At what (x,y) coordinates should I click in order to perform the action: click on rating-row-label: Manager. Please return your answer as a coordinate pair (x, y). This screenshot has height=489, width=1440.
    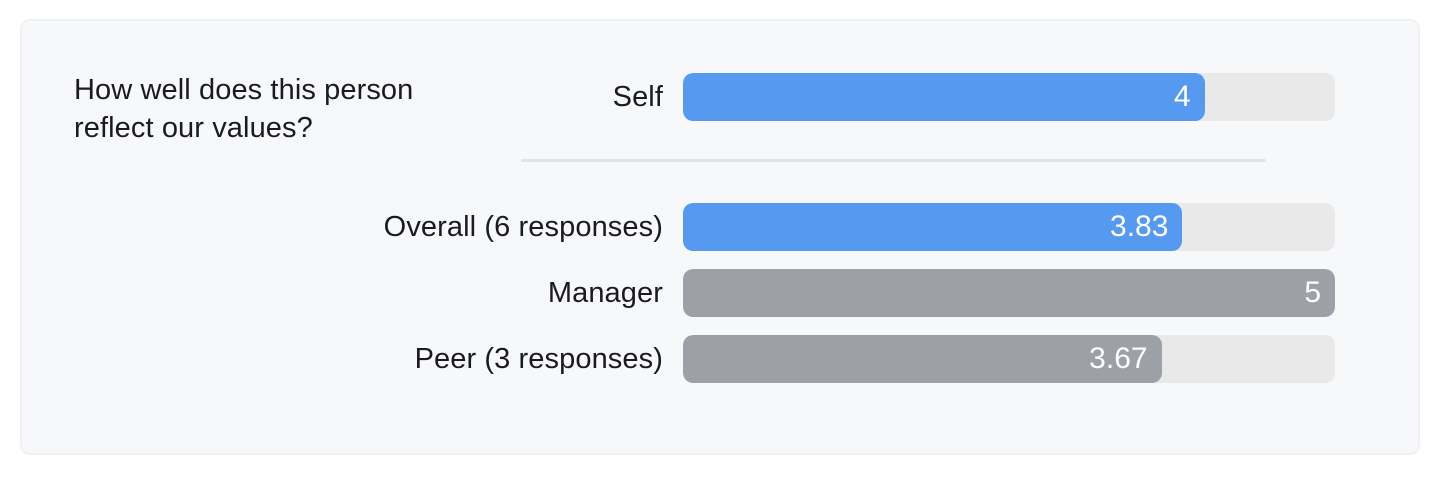
    Looking at the image, I should click on (605, 293).